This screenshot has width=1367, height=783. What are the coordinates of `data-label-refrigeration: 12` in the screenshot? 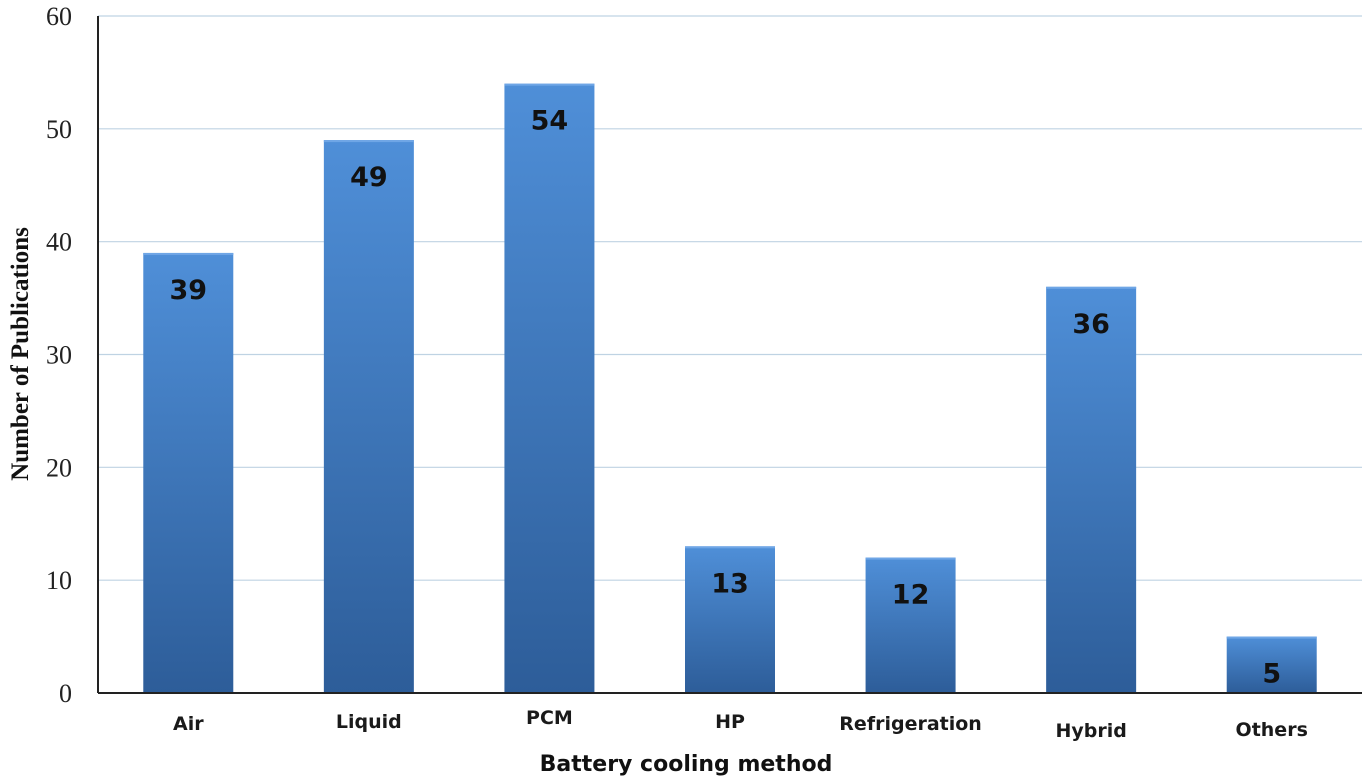 It's located at (911, 595).